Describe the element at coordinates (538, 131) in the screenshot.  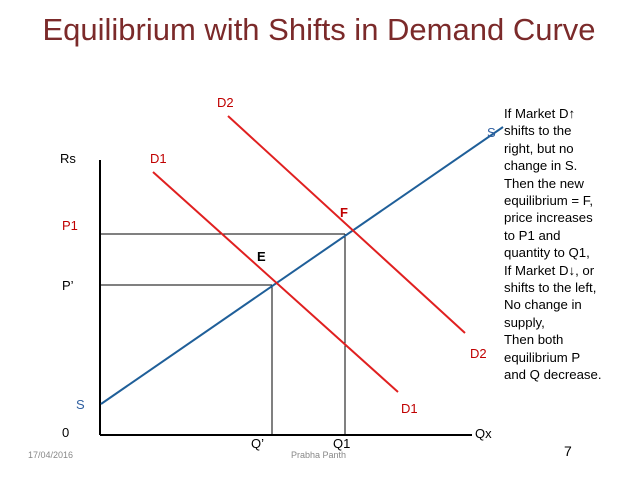
I see `note-line: shifts to the` at that location.